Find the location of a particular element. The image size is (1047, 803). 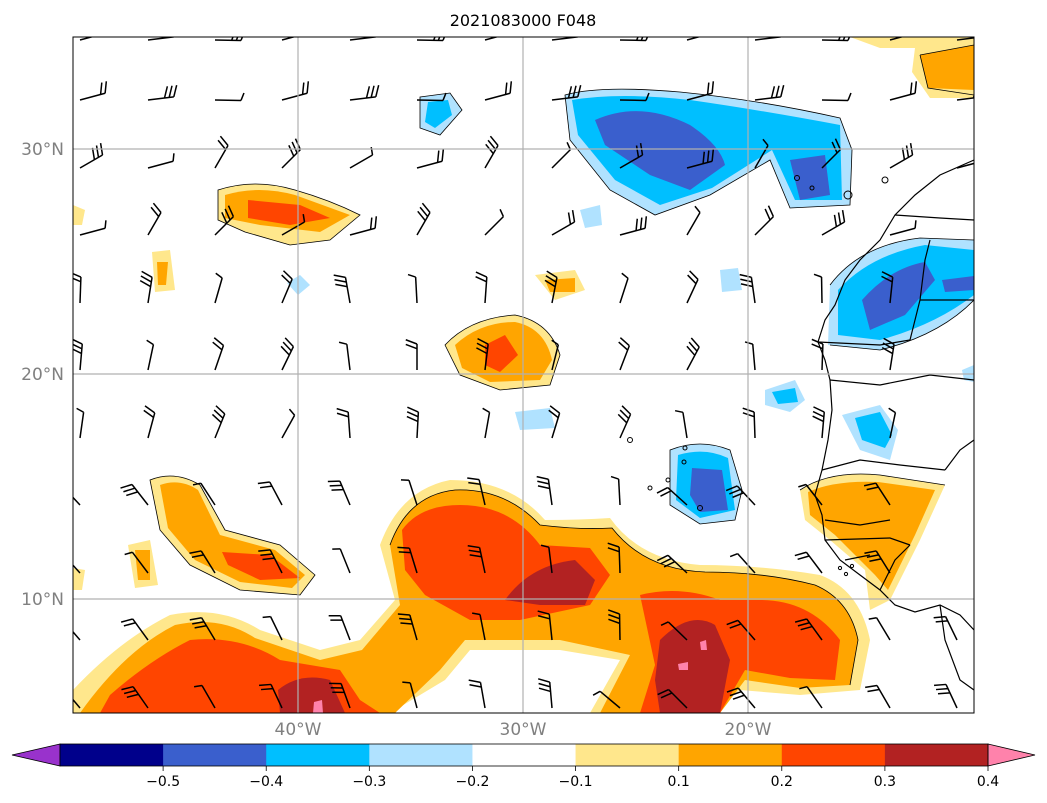

colorbar: −0.5−0.4−0.3−0.2−0.10.10.20.30.40.5 is located at coordinates (523, 766).